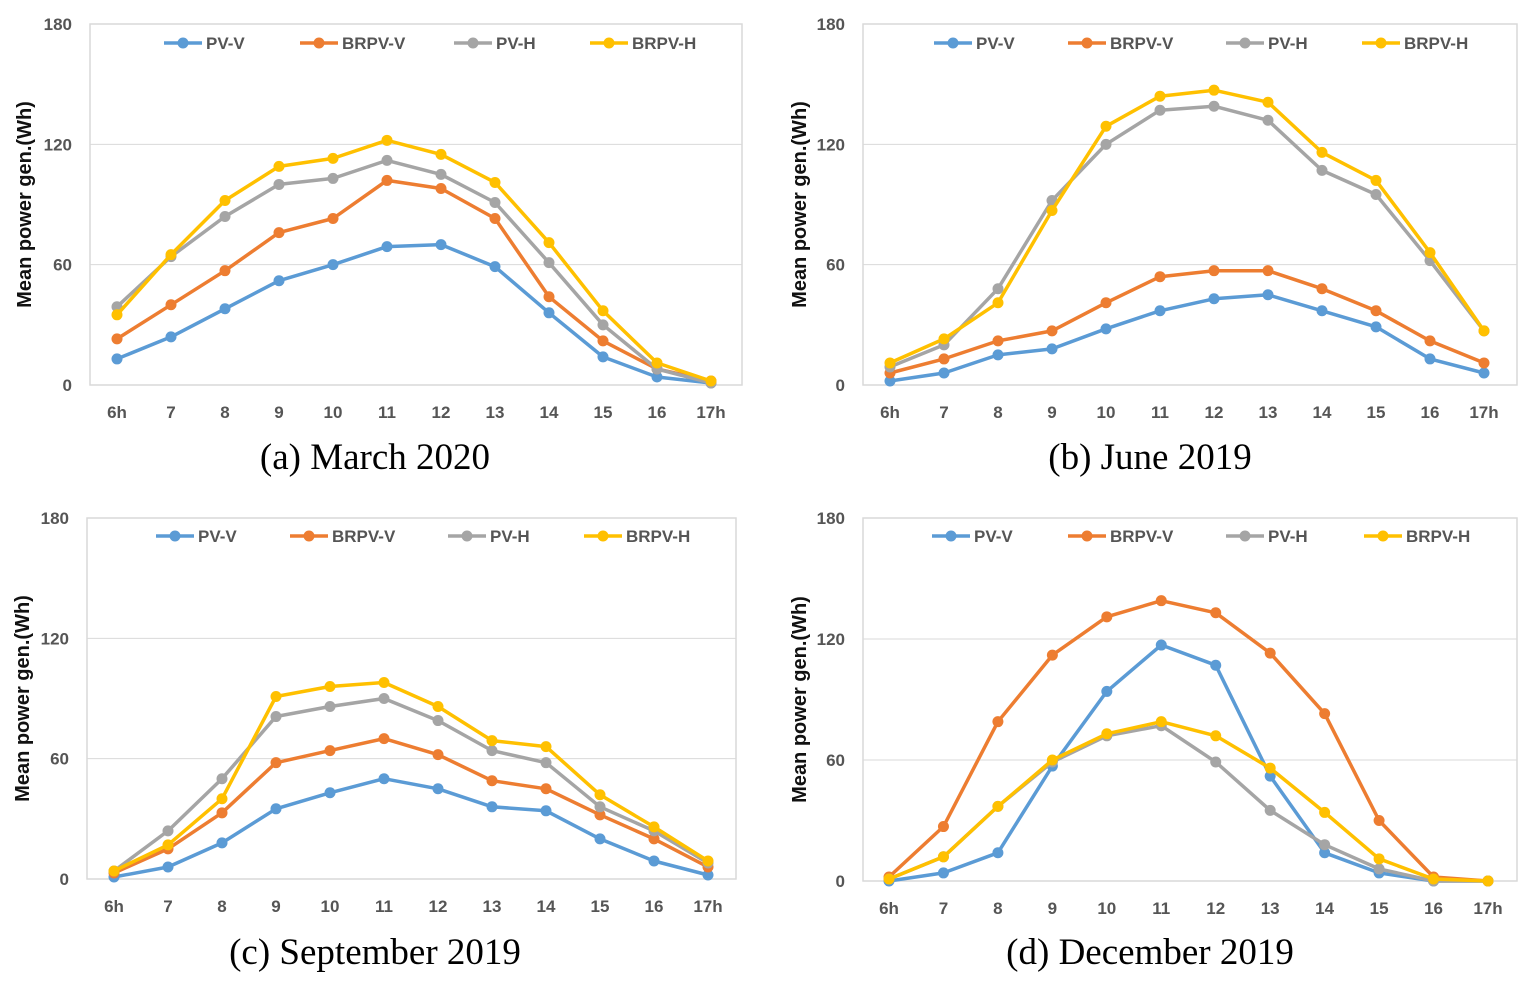  Describe the element at coordinates (217, 536) in the screenshot. I see `legend-entry-pv-v: PV-V` at that location.